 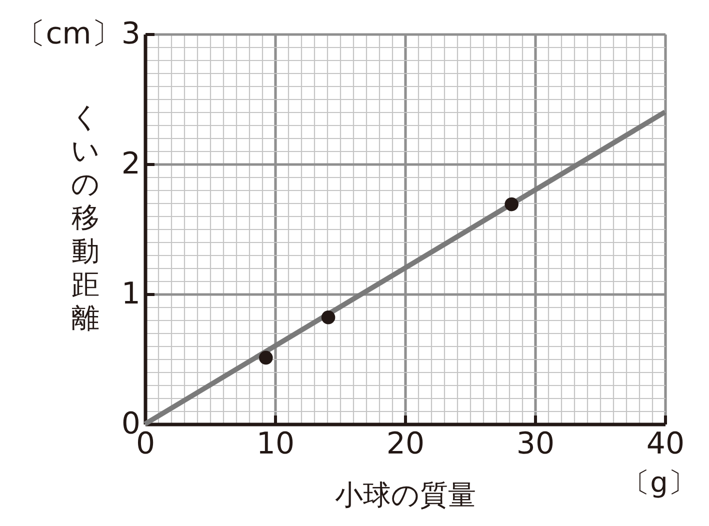 What do you see at coordinates (130, 164) in the screenshot?
I see `y-tick-label: 2` at bounding box center [130, 164].